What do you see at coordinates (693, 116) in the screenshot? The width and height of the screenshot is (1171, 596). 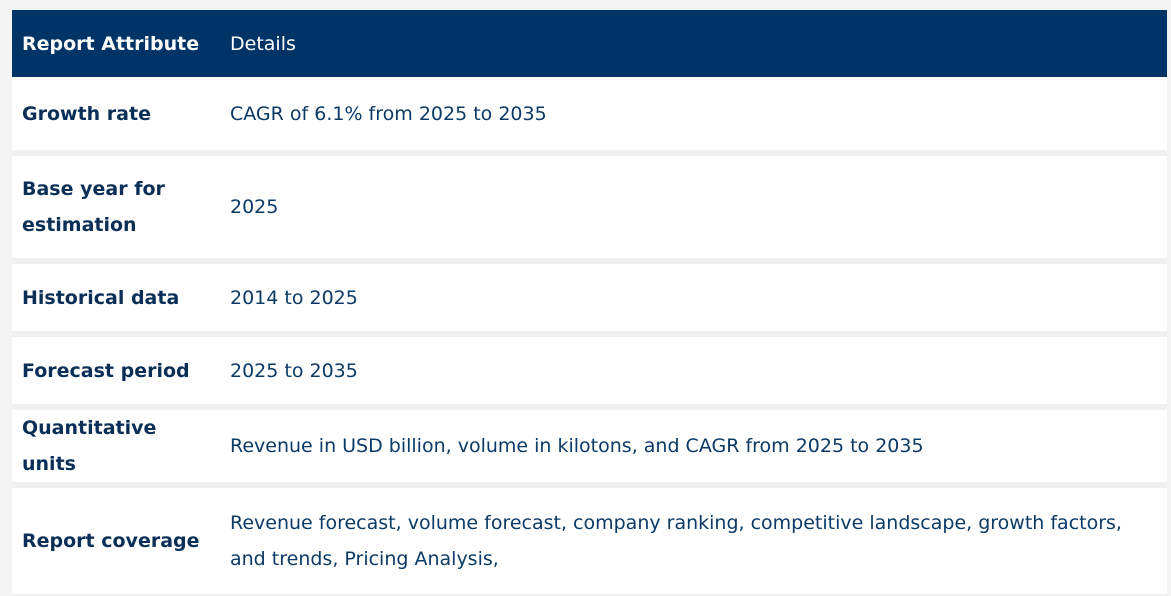 I see `row-details-growth-rate: CAGR of 6.1% from 2025 to 2035` at bounding box center [693, 116].